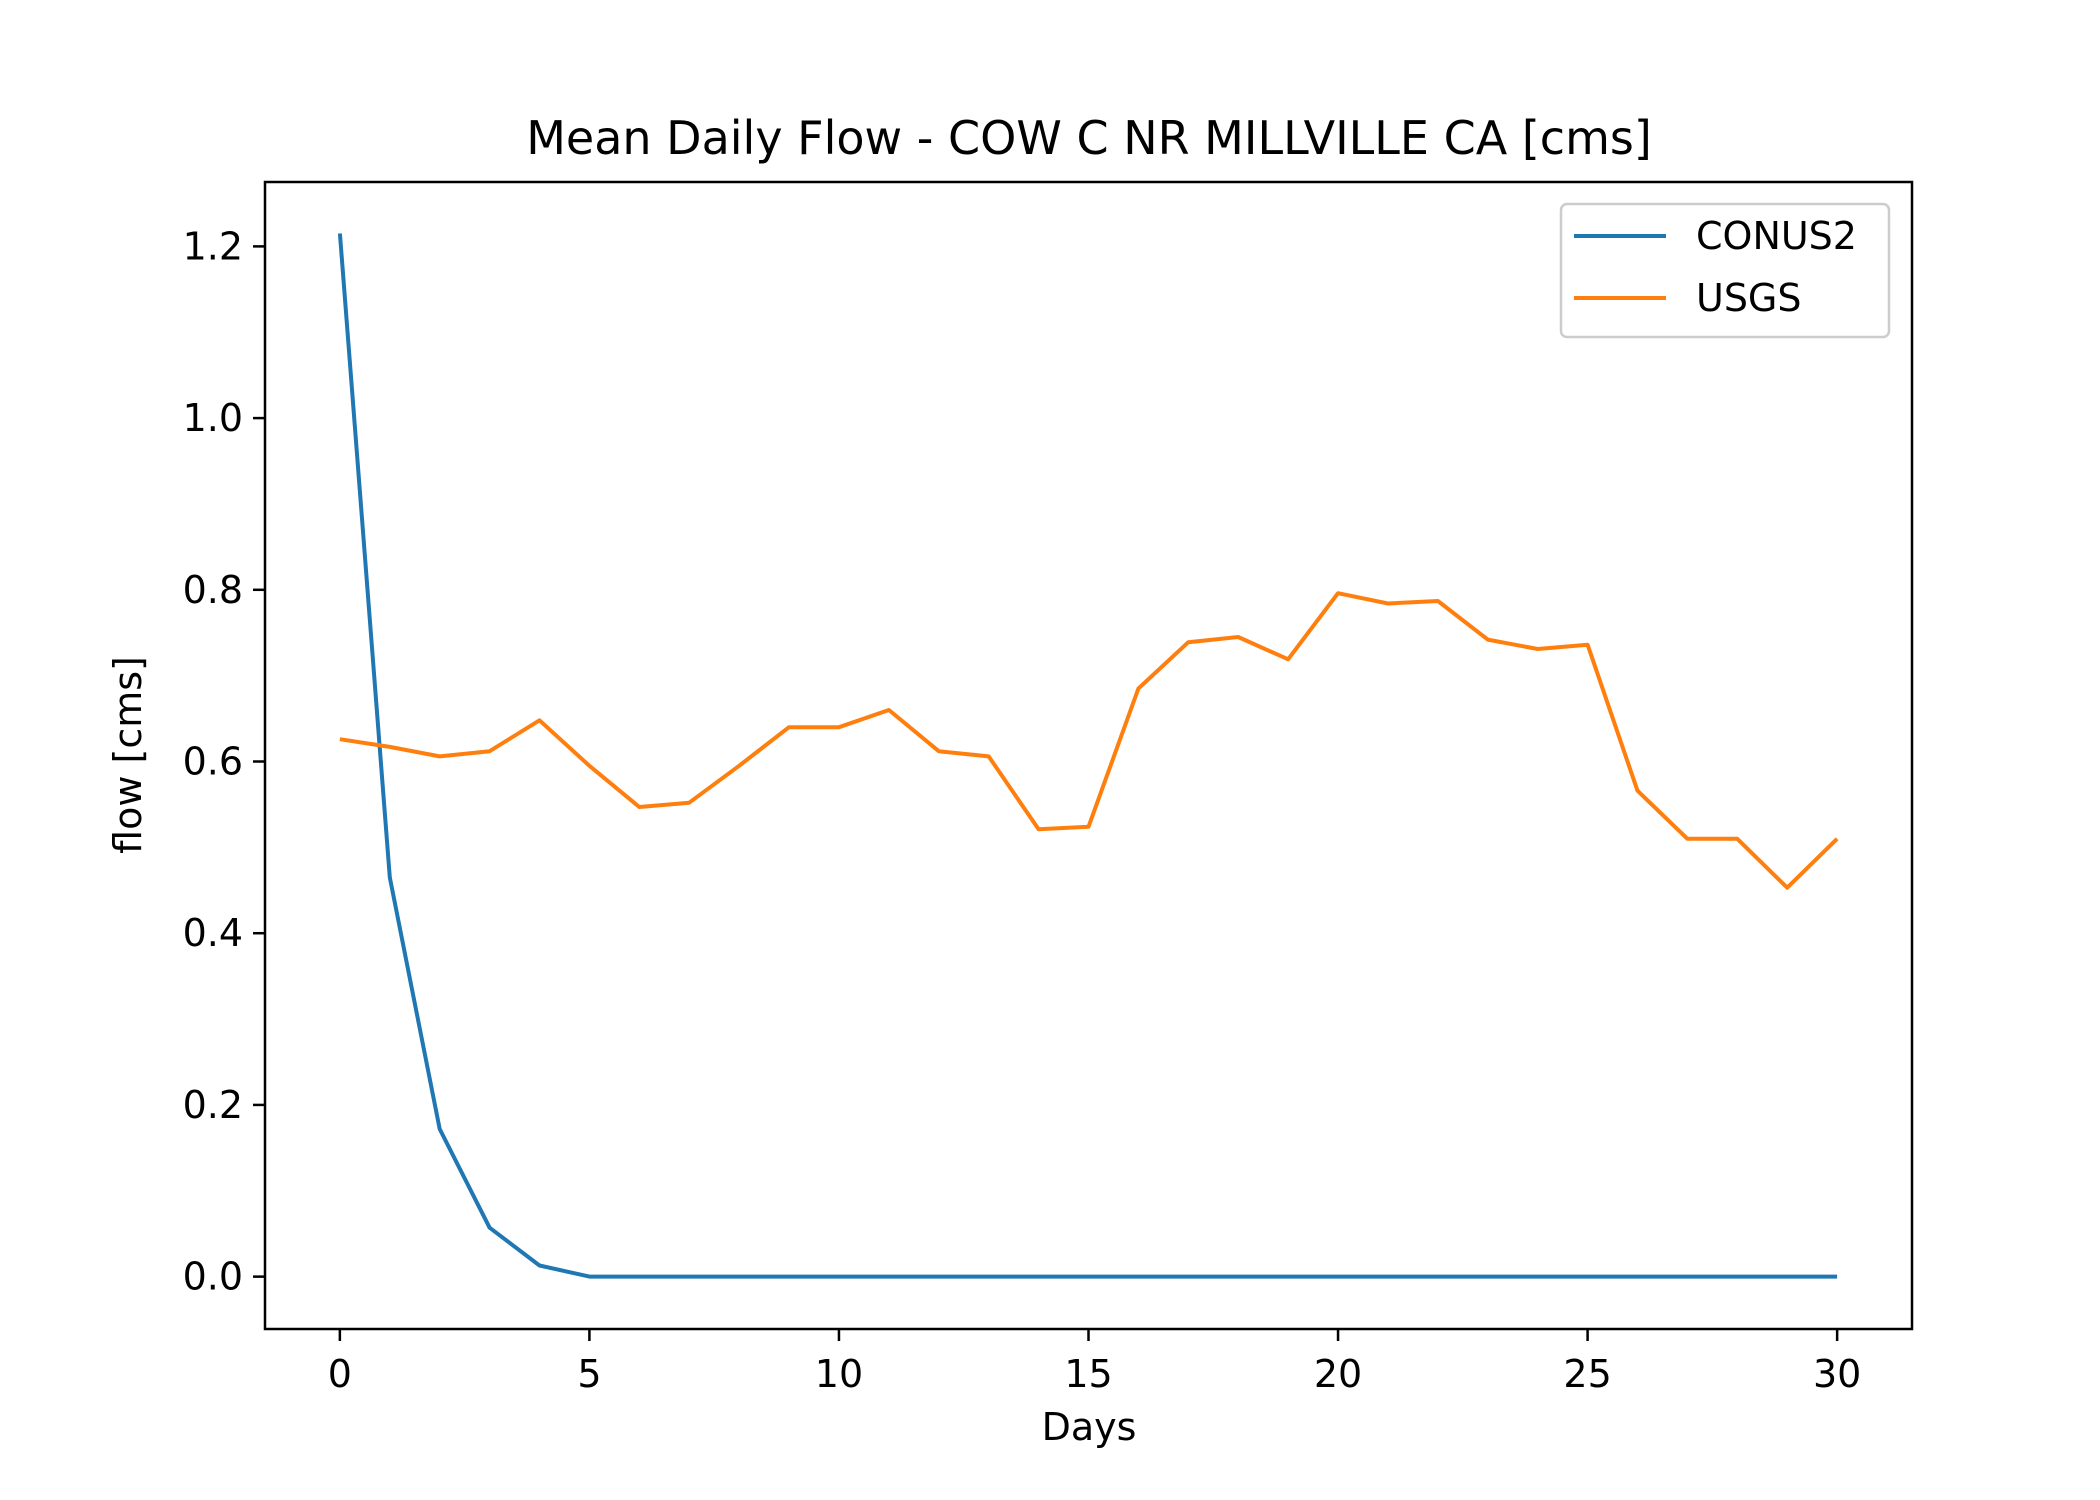 This screenshot has width=2100, height=1500. Describe the element at coordinates (1089, 740) in the screenshot. I see `series-line-usgs` at that location.